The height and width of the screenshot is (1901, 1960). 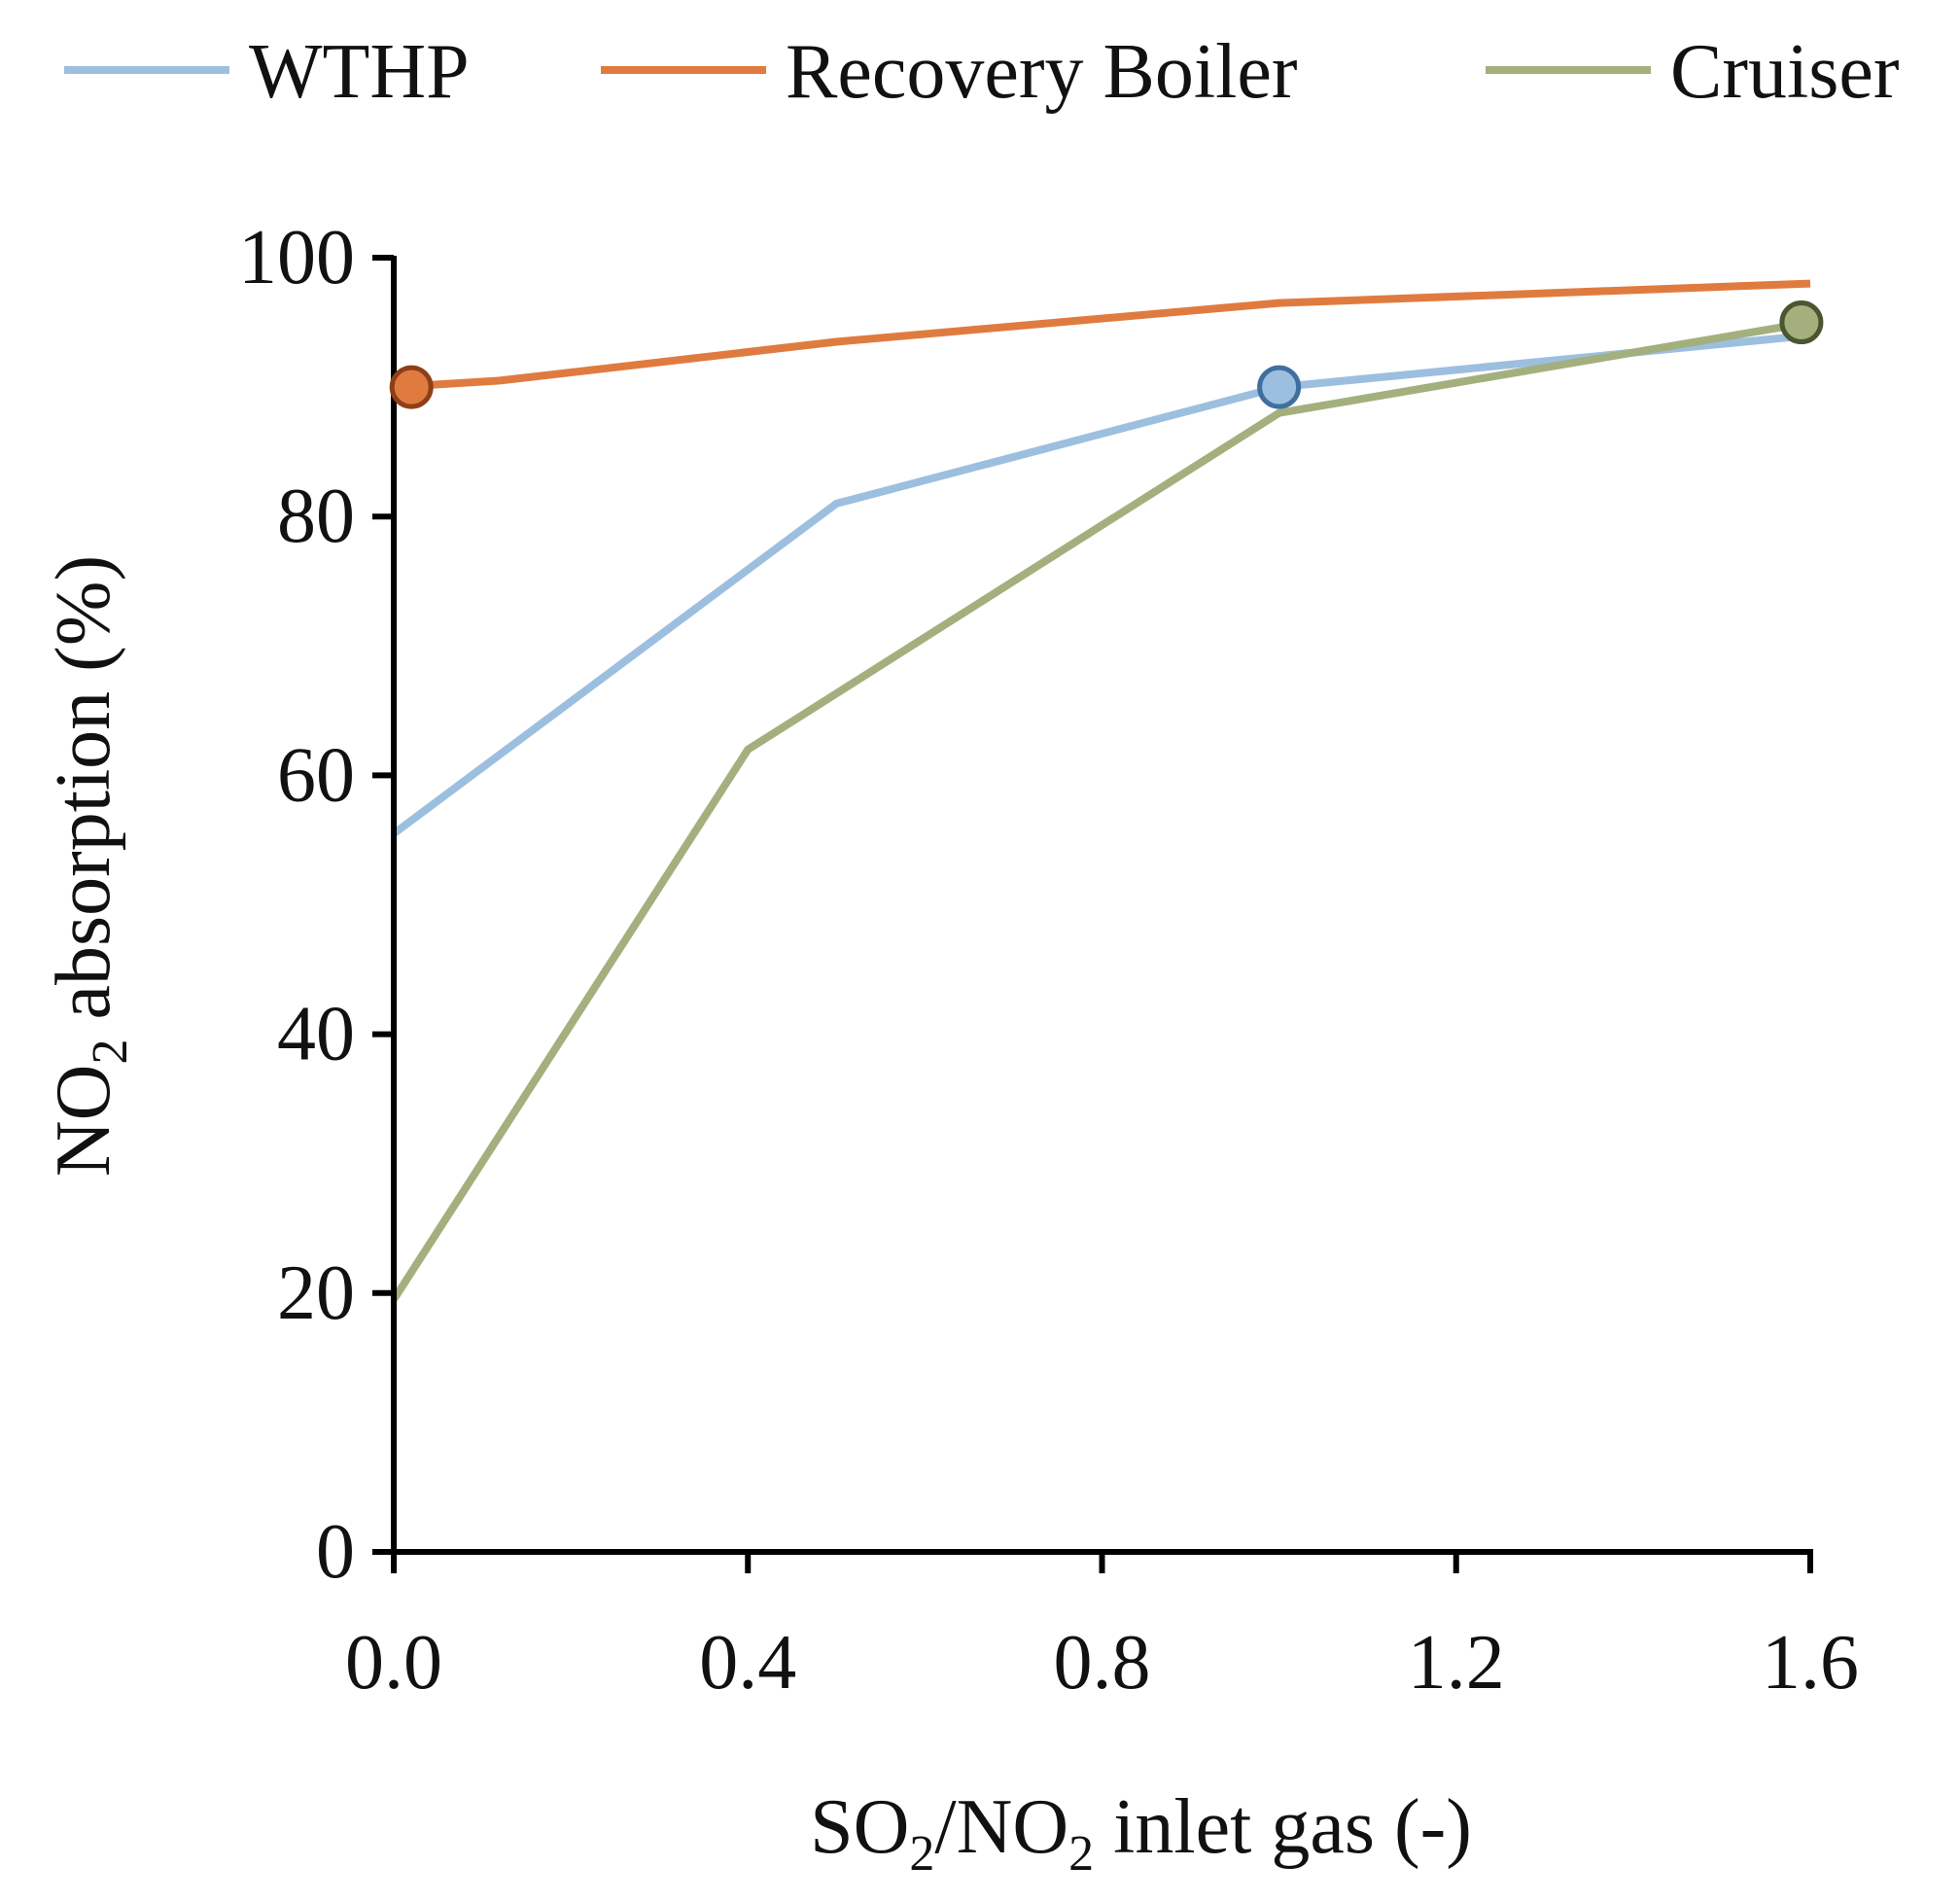 I want to click on x-axis-title: SO2/NO2 inlet gas (-), so click(x=1141, y=1833).